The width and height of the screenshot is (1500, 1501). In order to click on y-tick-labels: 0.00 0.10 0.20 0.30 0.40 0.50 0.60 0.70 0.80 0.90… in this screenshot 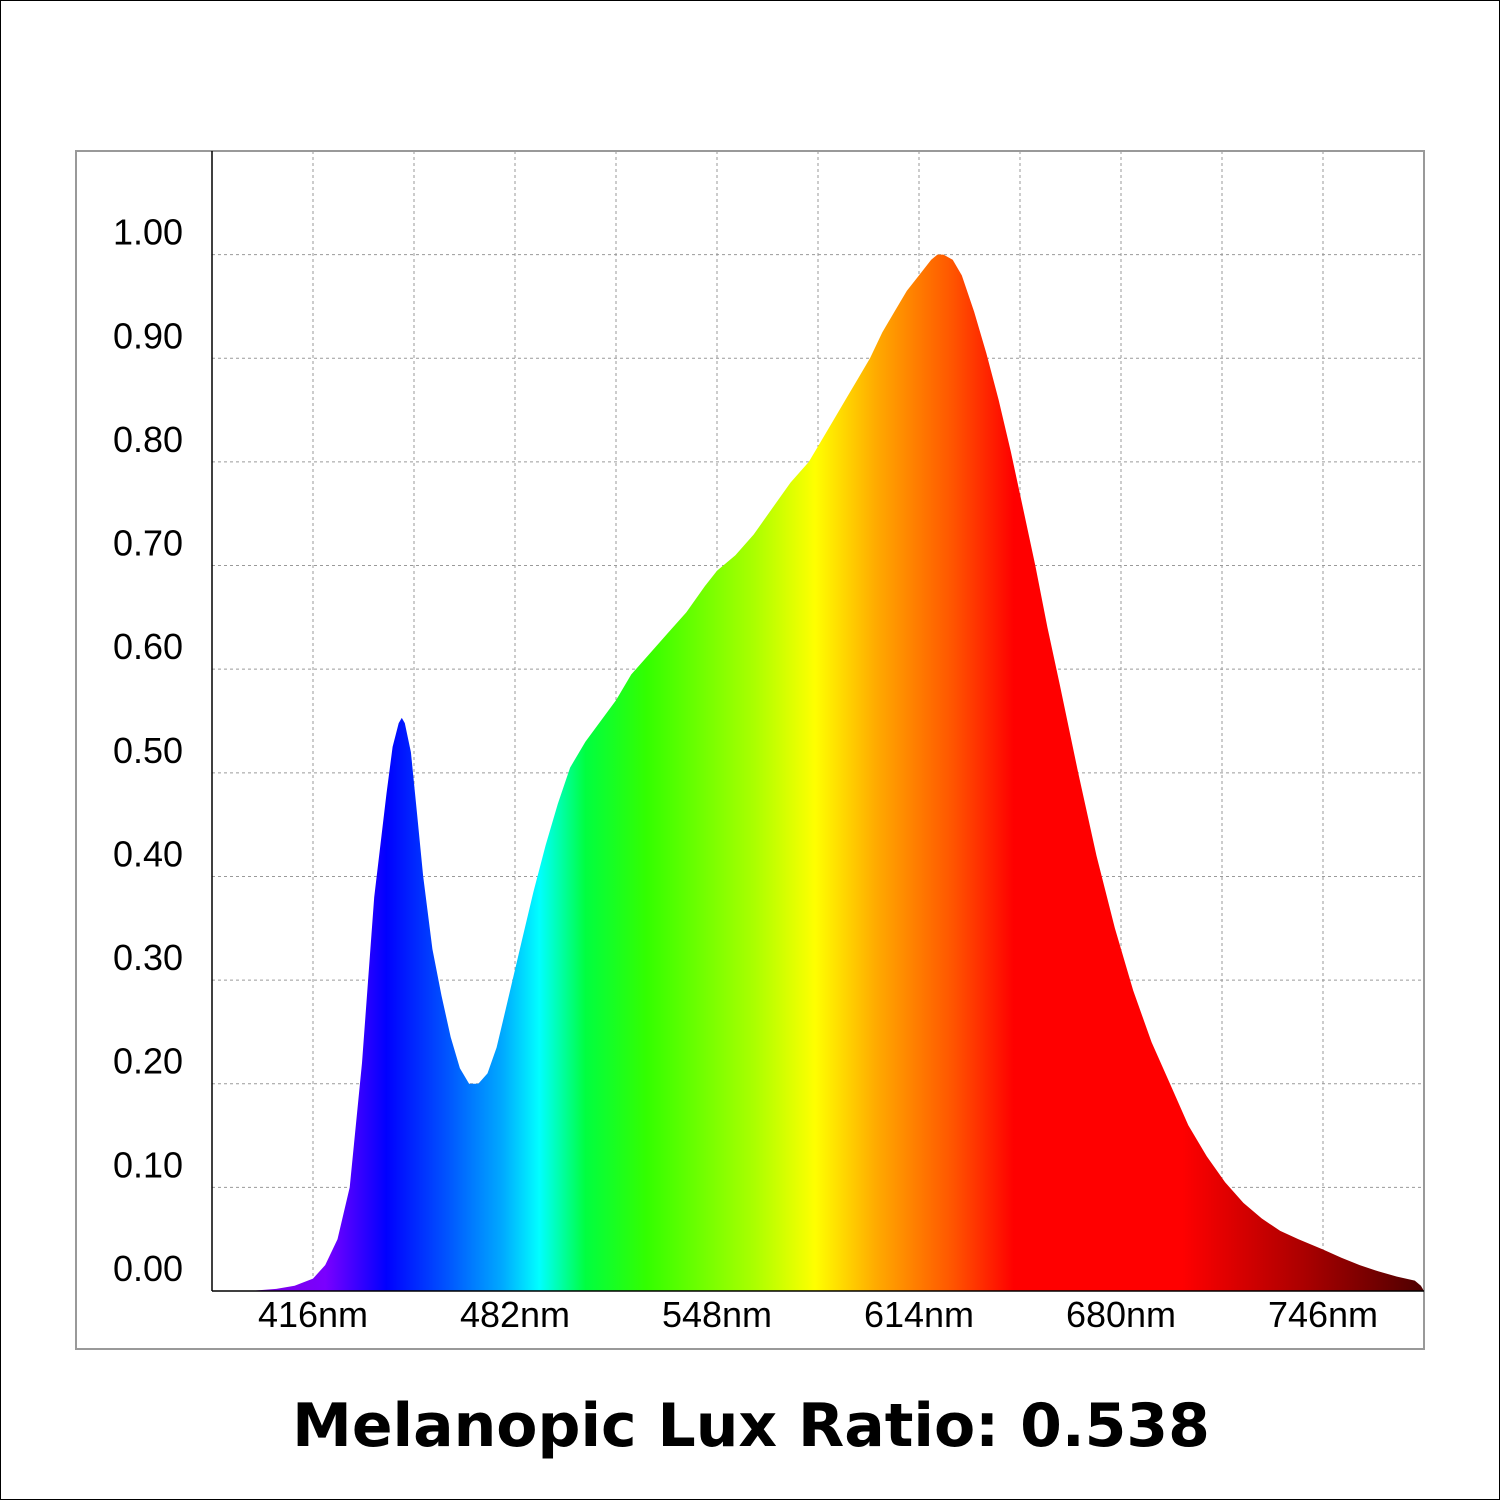, I will do `click(148, 750)`.